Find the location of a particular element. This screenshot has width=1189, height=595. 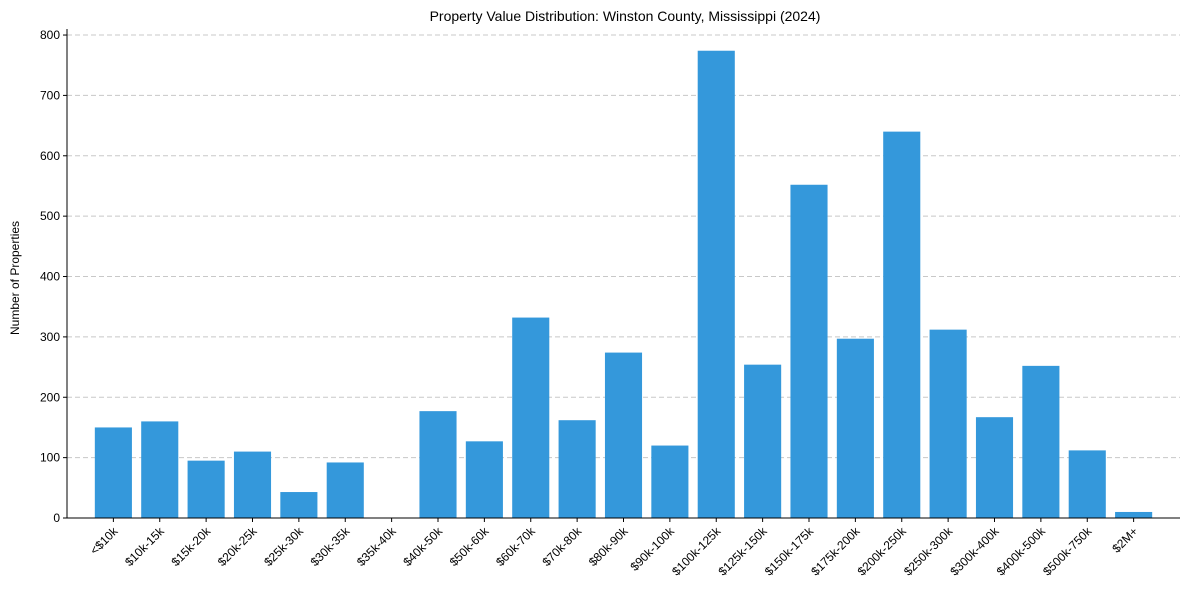

x-tick-label: $15k-20k is located at coordinates (191, 547).